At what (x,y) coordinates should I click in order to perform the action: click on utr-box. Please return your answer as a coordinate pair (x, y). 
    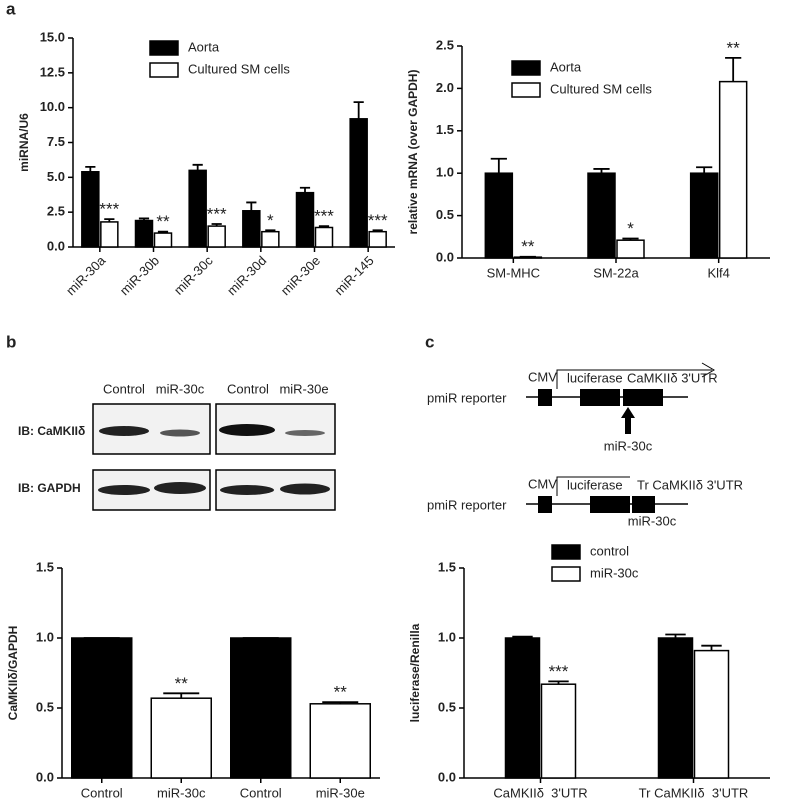
    Looking at the image, I should click on (643, 397).